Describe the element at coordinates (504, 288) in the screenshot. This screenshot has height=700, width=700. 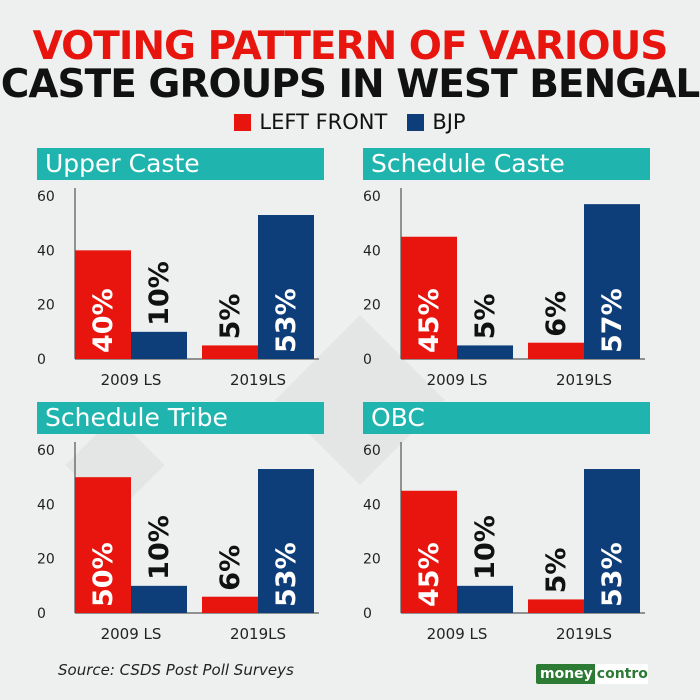
I see `chart-svg: 0 20 40 60 45% 5% 2009 LS 6% 57% 2019LS` at that location.